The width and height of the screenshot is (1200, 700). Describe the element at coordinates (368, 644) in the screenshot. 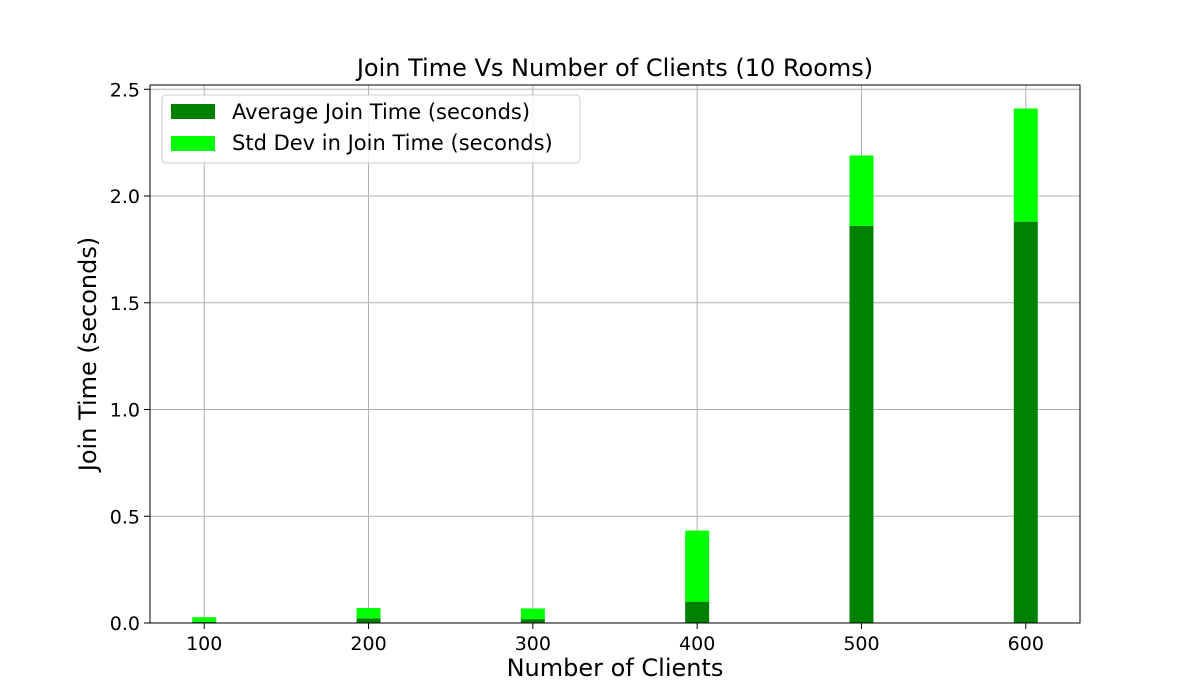

I see `x-tick-label: 200` at that location.